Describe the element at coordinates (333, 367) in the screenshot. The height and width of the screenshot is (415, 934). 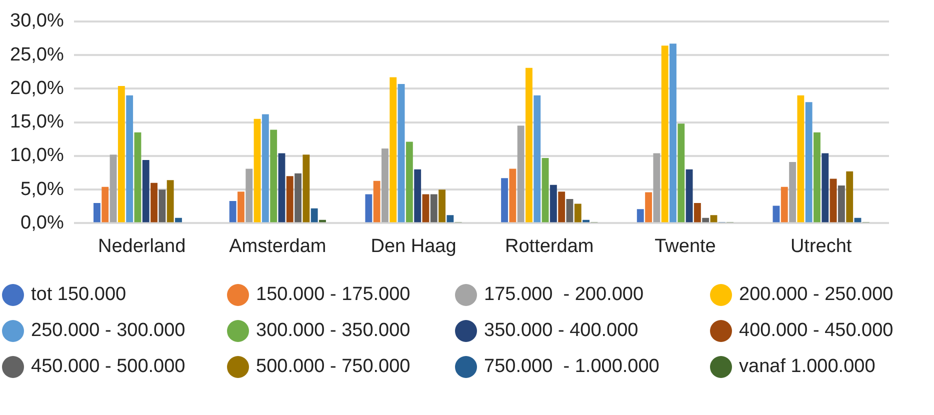
I see `legend-label: 500.000 - 750.000` at that location.